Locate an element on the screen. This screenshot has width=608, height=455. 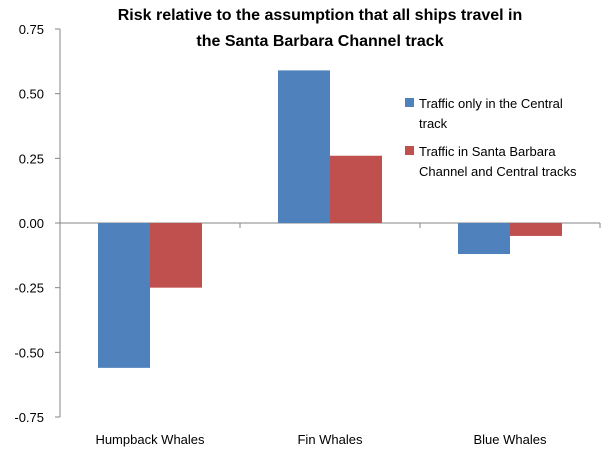
legend-label: Channel and Central tracks is located at coordinates (498, 171).